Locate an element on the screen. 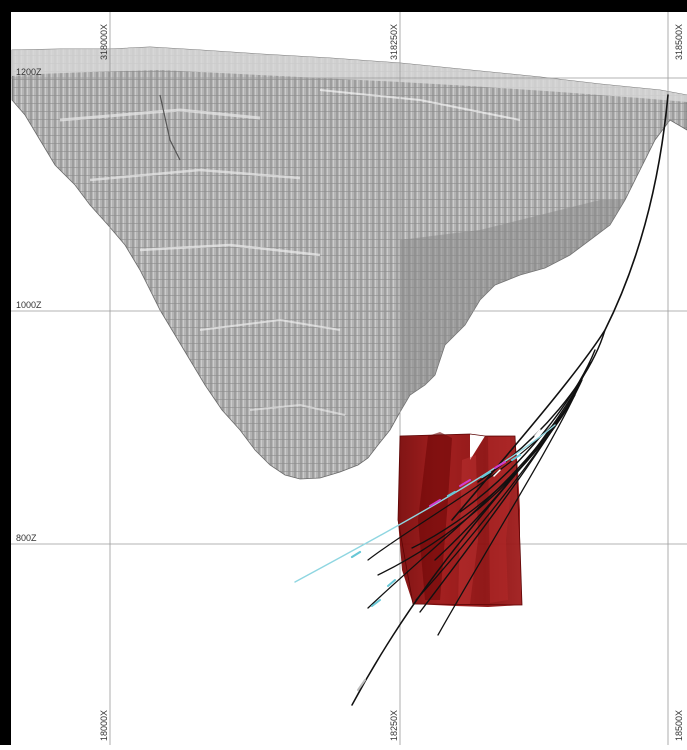 The height and width of the screenshot is (750, 687). left-border is located at coordinates (5, 372).